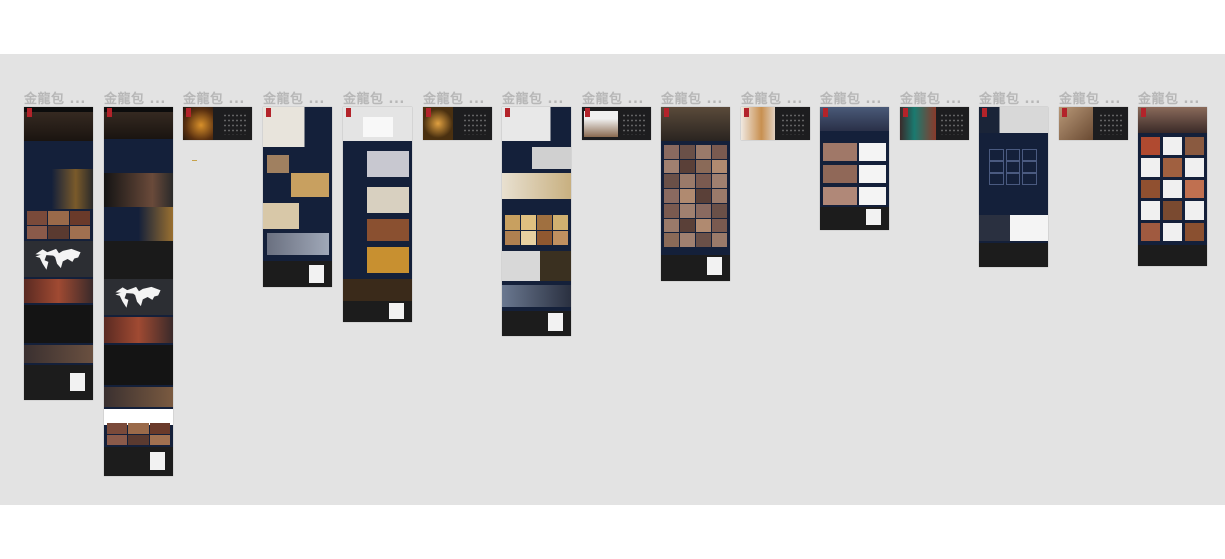  I want to click on news-grid, so click(1172, 189).